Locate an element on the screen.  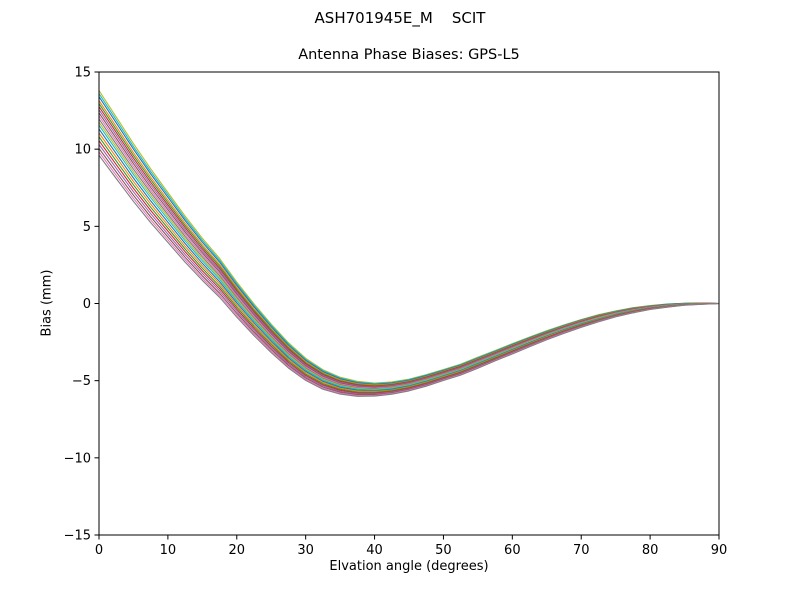
x-axis-label: Elvation angle (degrees) is located at coordinates (409, 566).